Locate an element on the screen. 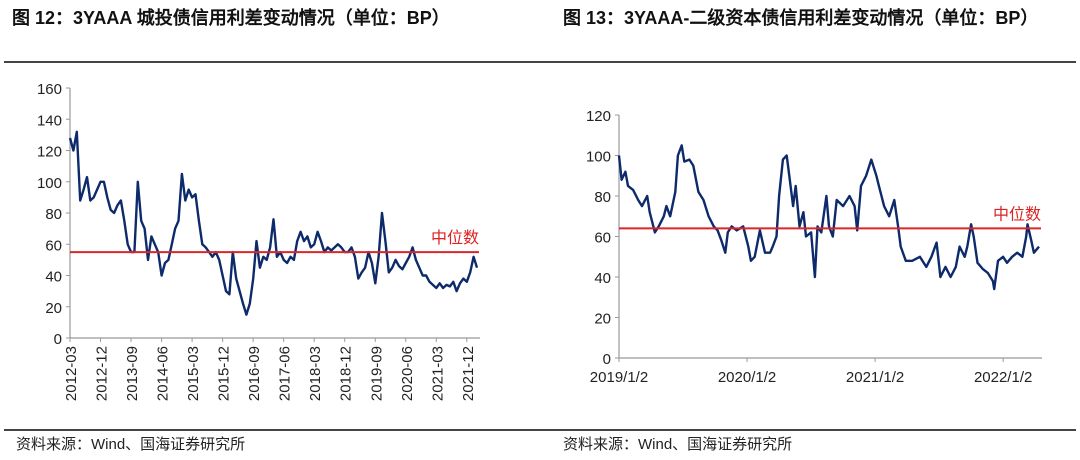 This screenshot has width=1080, height=460. left-x-tick-label: 2018-12 is located at coordinates (346, 373).